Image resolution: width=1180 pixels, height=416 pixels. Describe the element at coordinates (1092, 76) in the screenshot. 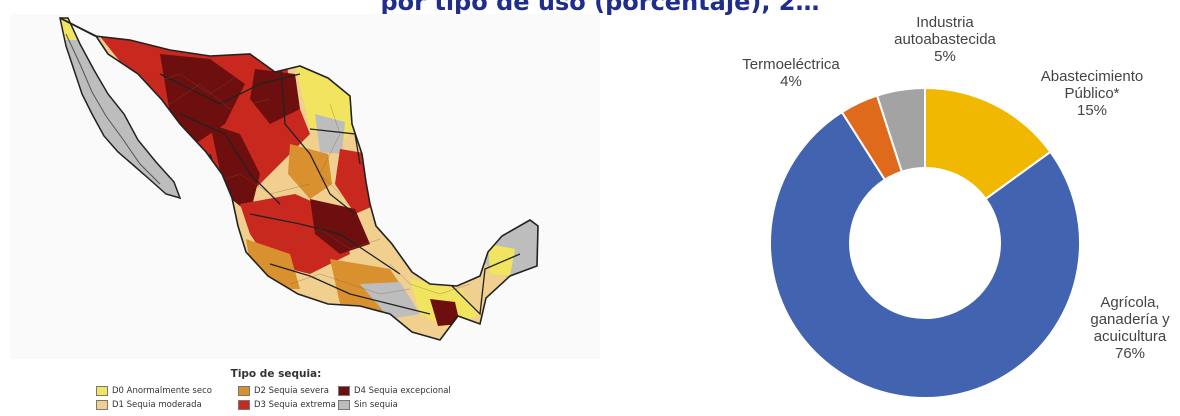

I see `label-abastecimiento-name-1: Abastecimiento` at that location.